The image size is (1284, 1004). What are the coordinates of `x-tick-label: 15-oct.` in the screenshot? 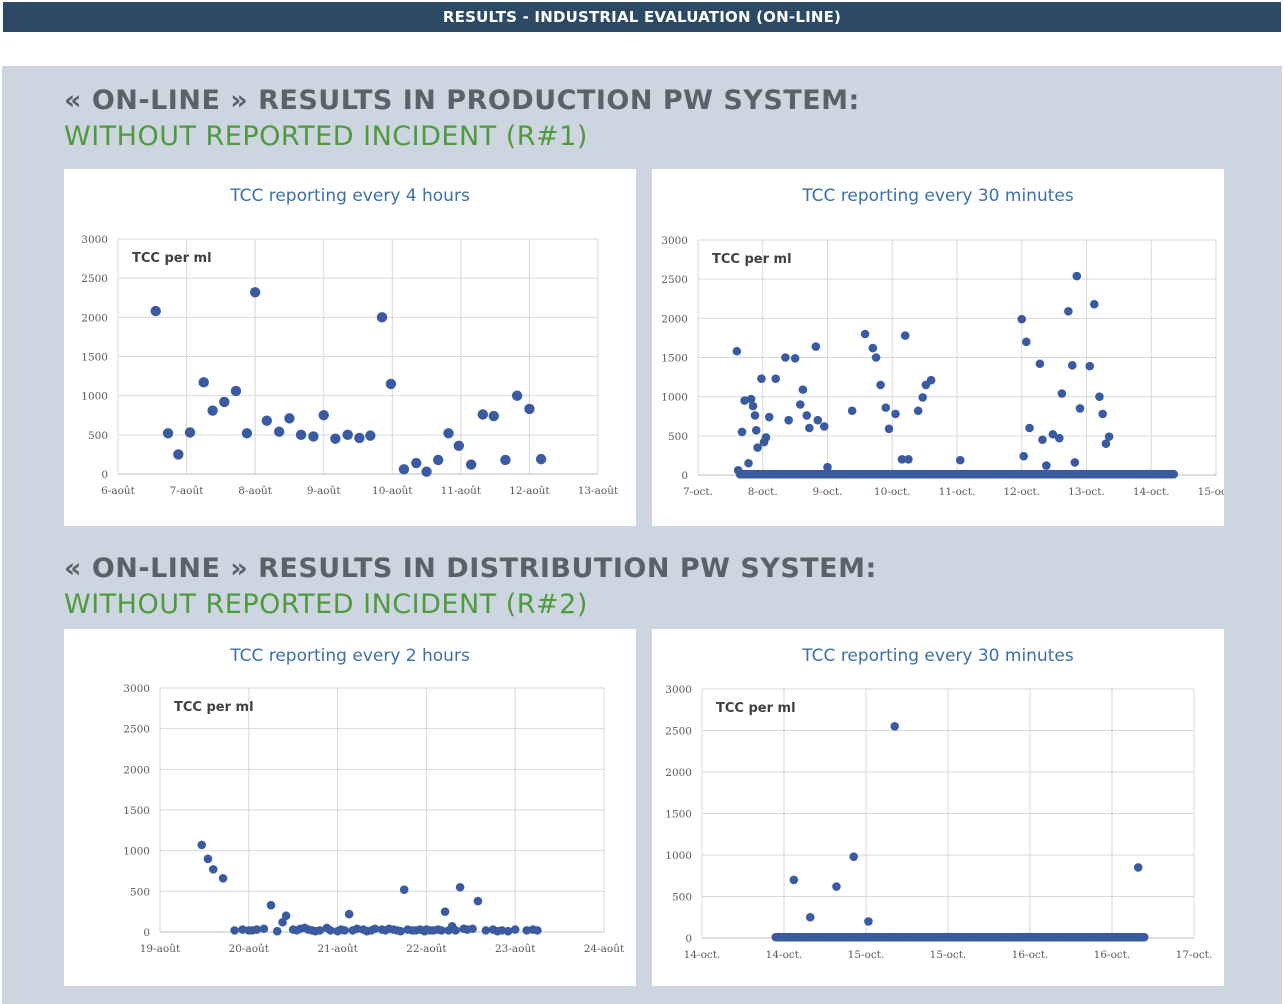 It's located at (948, 955).